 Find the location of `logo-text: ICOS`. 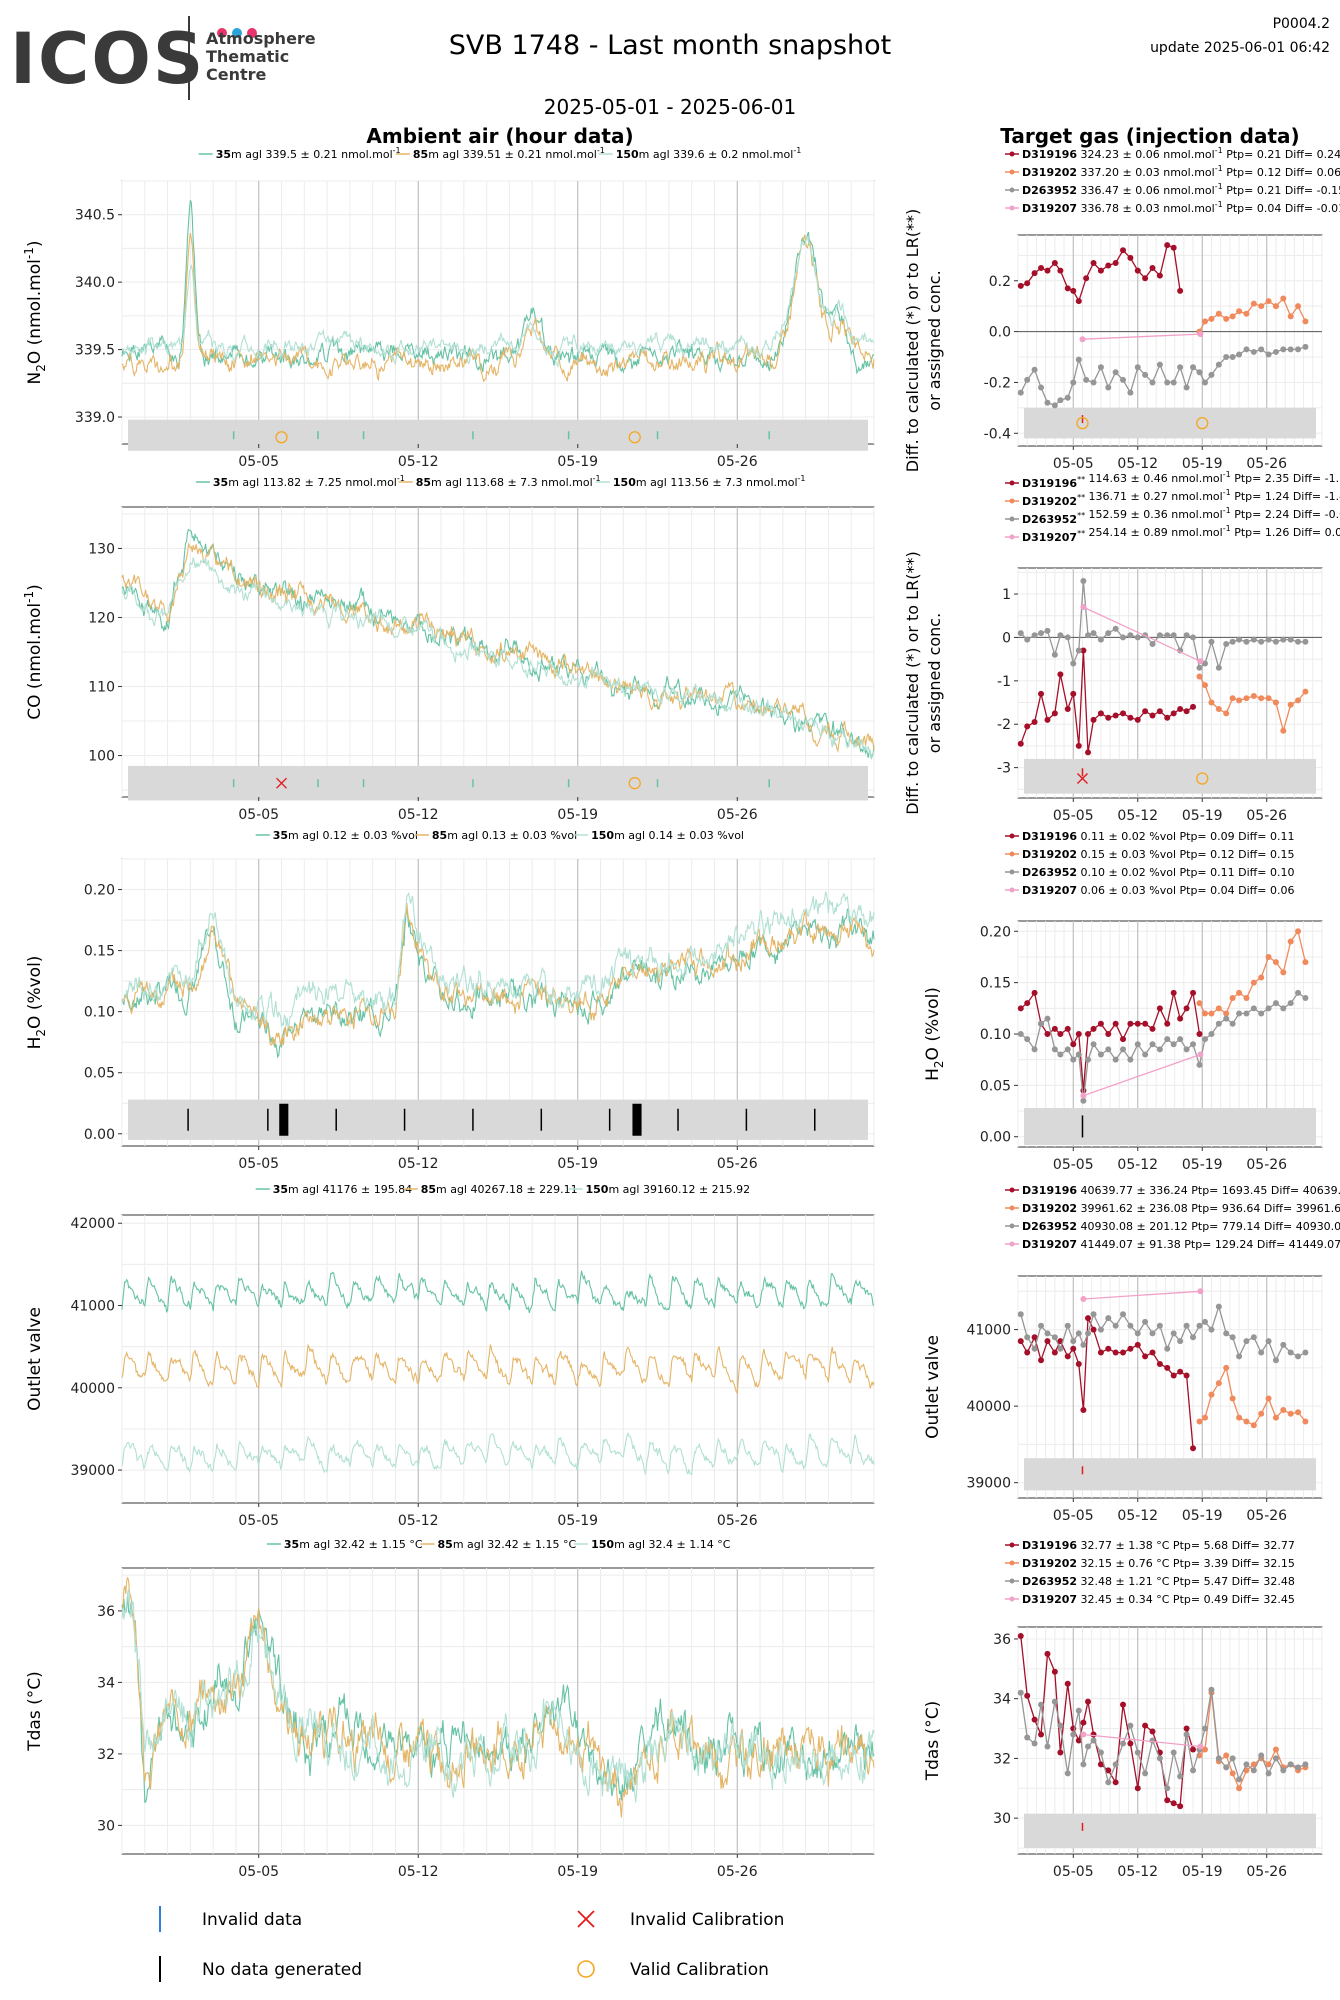

logo-text: ICOS is located at coordinates (108, 59).